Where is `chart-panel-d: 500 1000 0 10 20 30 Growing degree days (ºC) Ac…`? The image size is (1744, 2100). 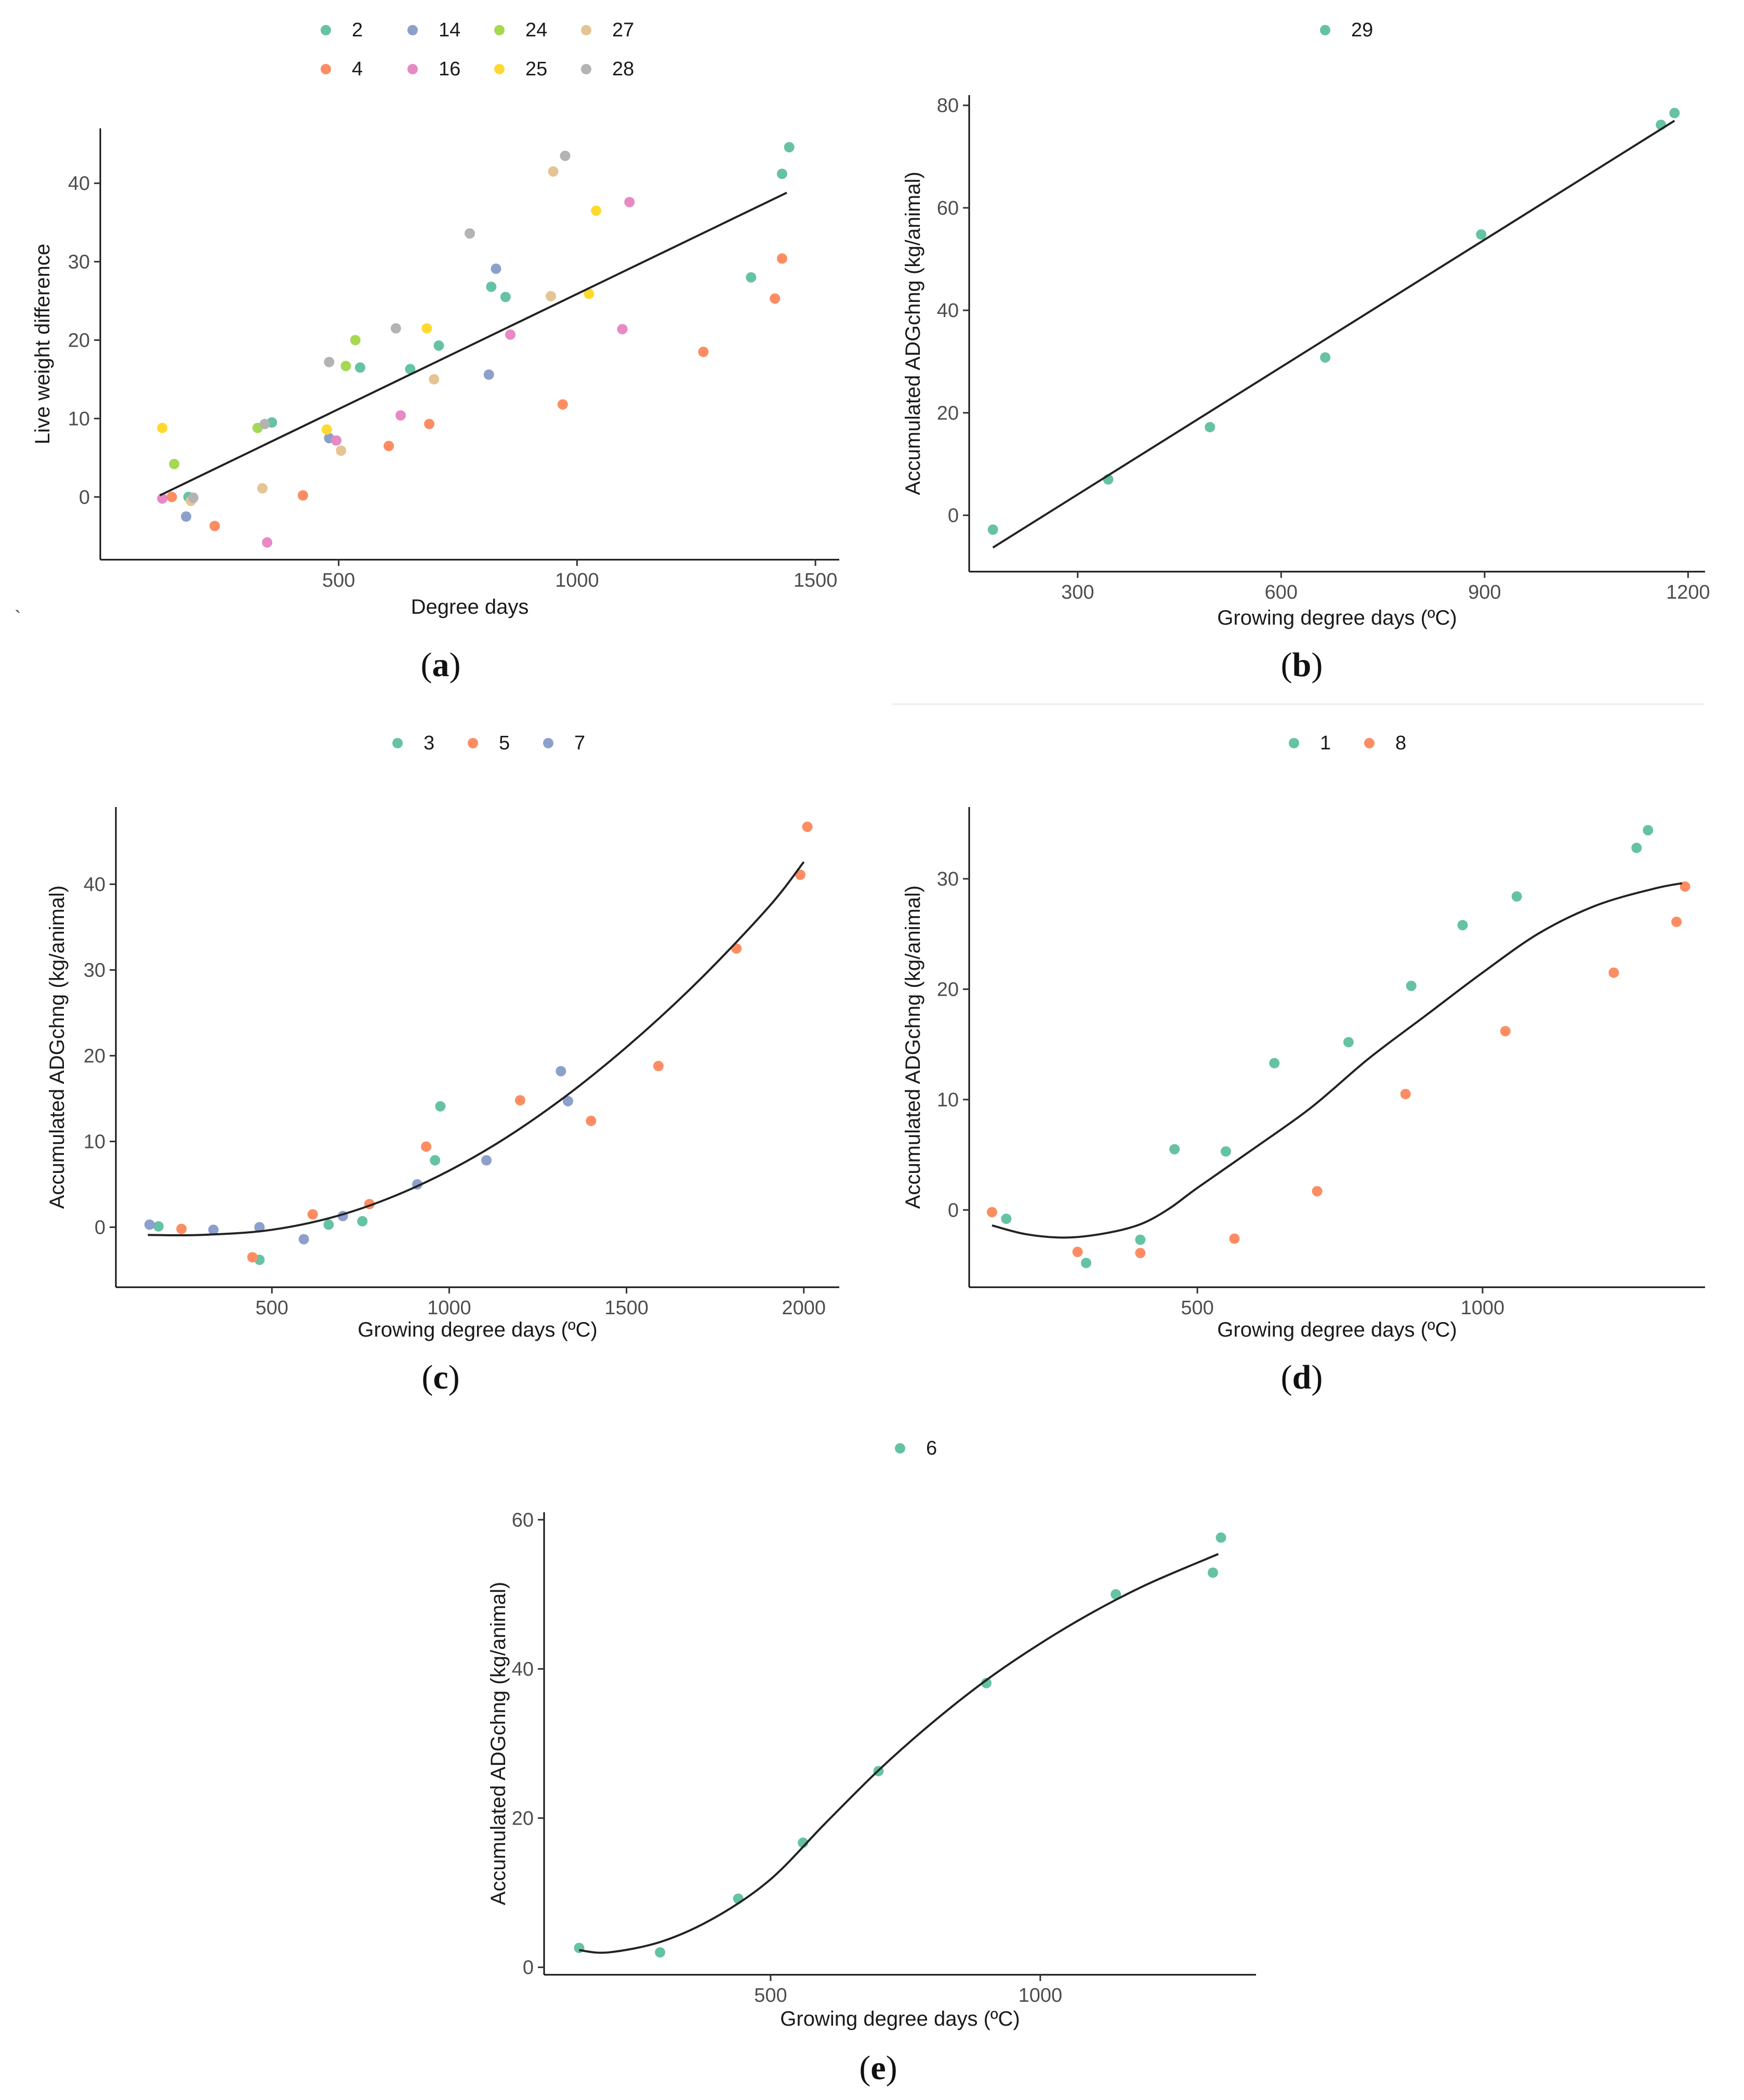
chart-panel-d: 500 1000 0 10 20 30 Growing degree days (ºC) Ac… is located at coordinates (1304, 1064).